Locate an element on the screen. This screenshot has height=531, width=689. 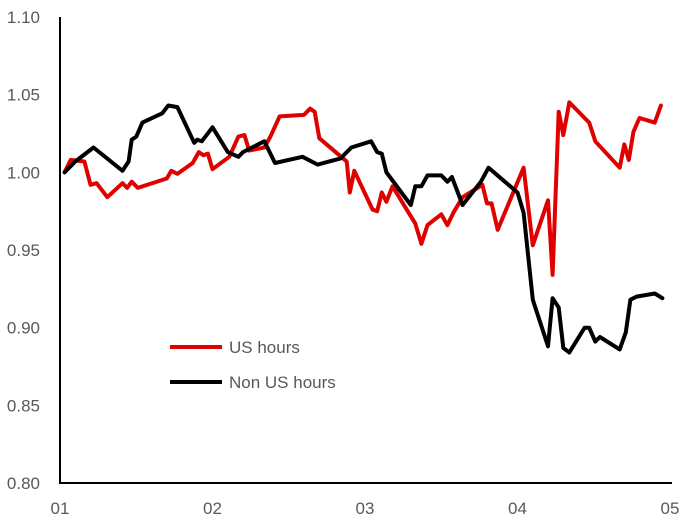
y-tick-label: 1.10 is located at coordinates (23, 17).